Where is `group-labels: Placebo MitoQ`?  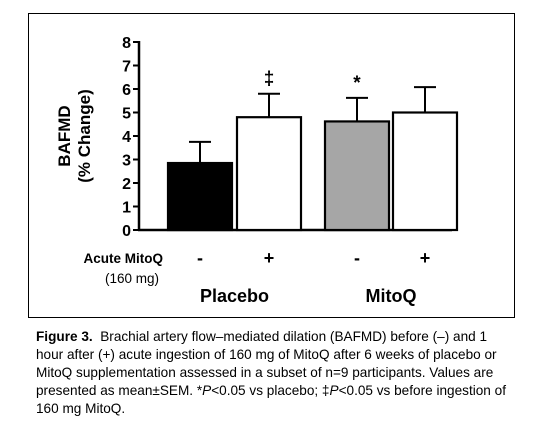
group-labels: Placebo MitoQ is located at coordinates (308, 296).